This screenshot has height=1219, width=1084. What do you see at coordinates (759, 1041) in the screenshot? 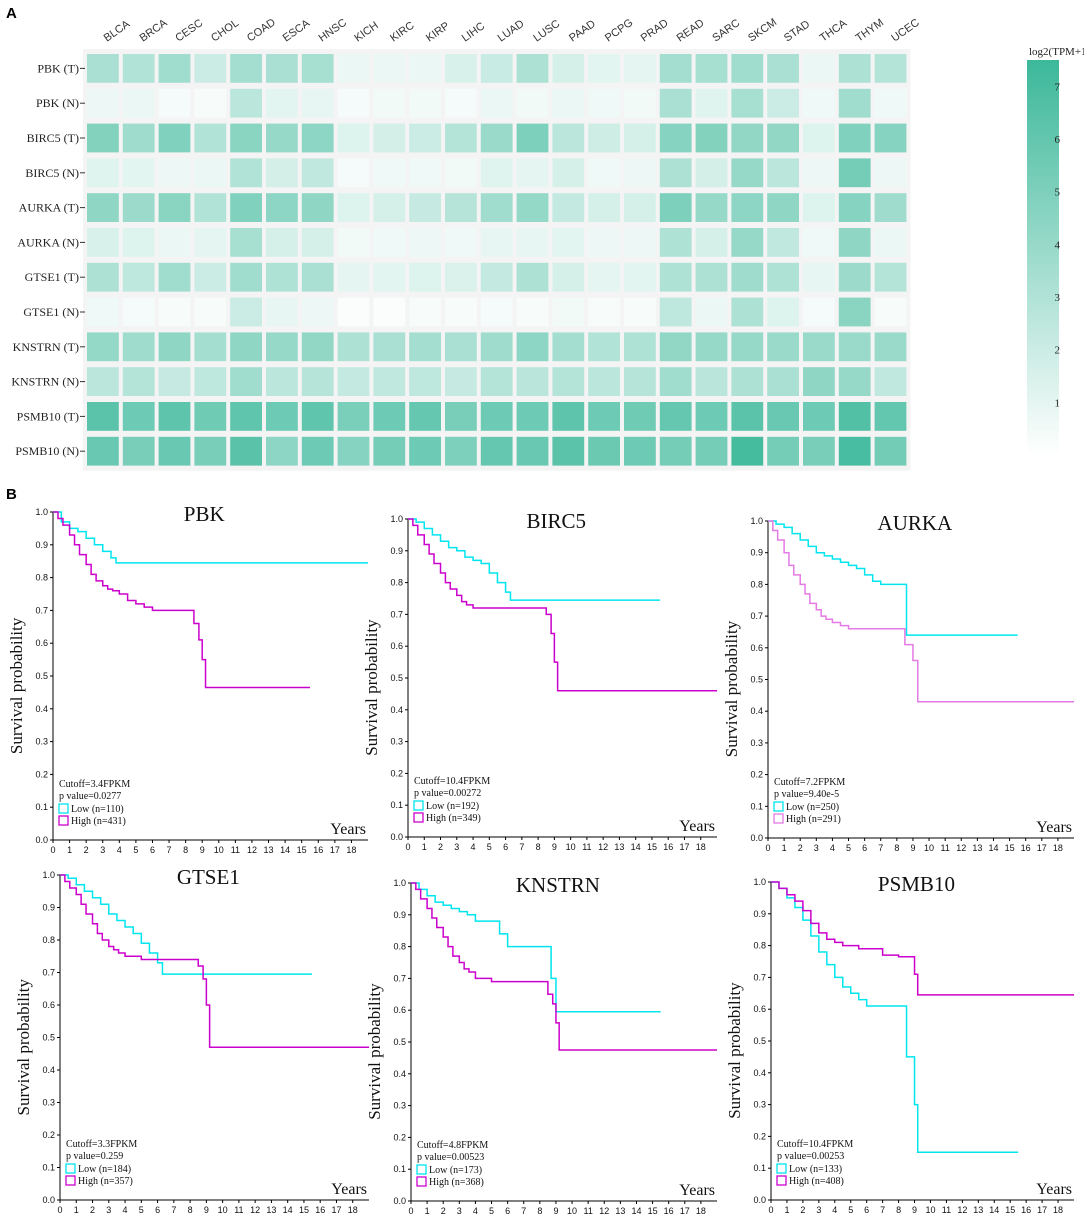
I see `y-tick-label: 0.5` at bounding box center [759, 1041].